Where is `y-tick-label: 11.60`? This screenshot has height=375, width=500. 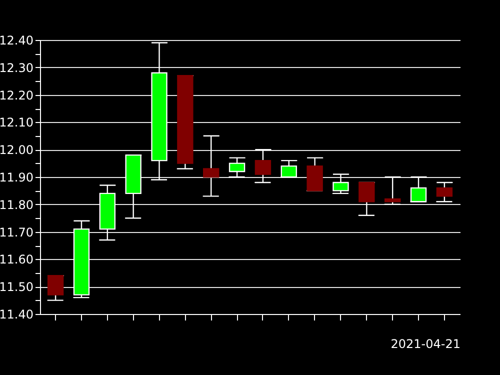 y-tick-label: 11.60 is located at coordinates (17, 259).